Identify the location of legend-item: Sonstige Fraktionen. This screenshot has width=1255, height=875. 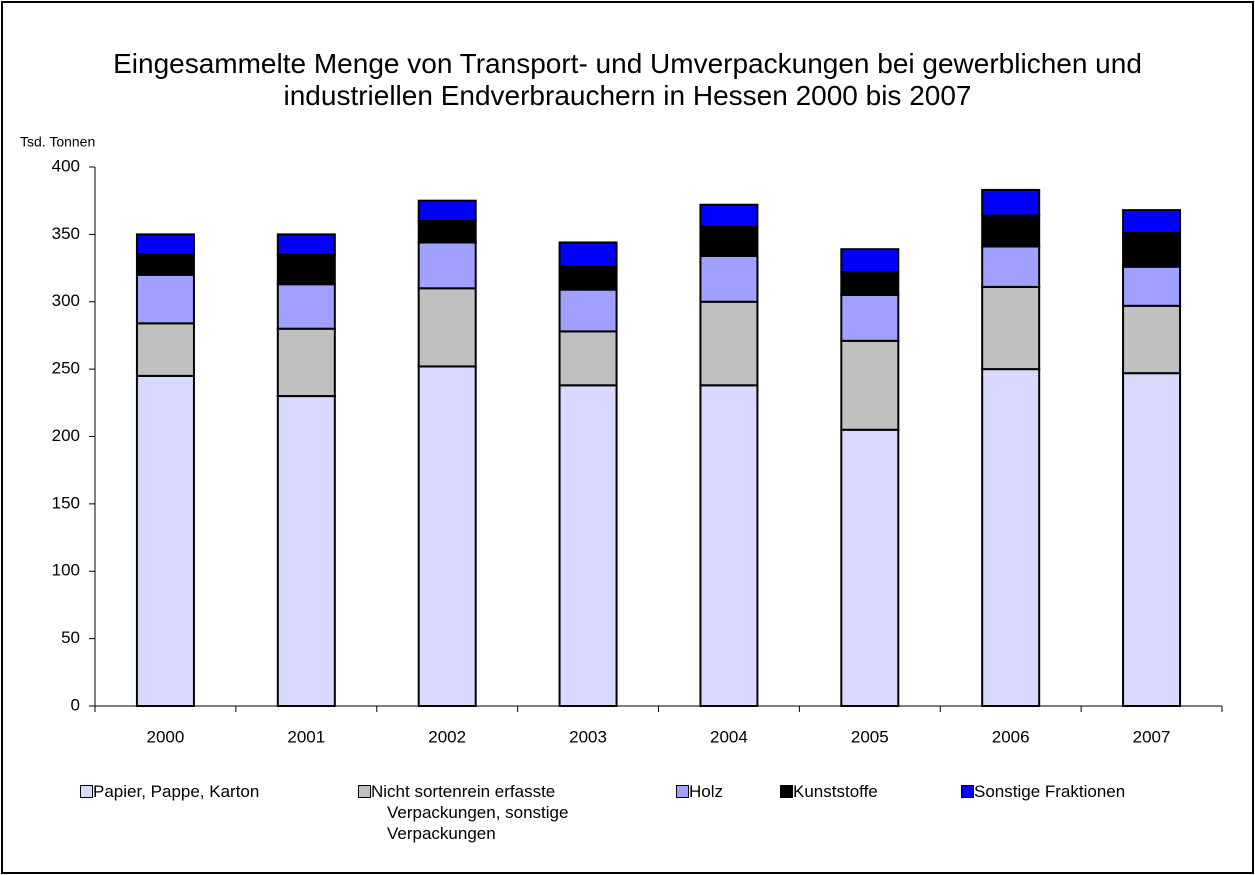
(1081, 791).